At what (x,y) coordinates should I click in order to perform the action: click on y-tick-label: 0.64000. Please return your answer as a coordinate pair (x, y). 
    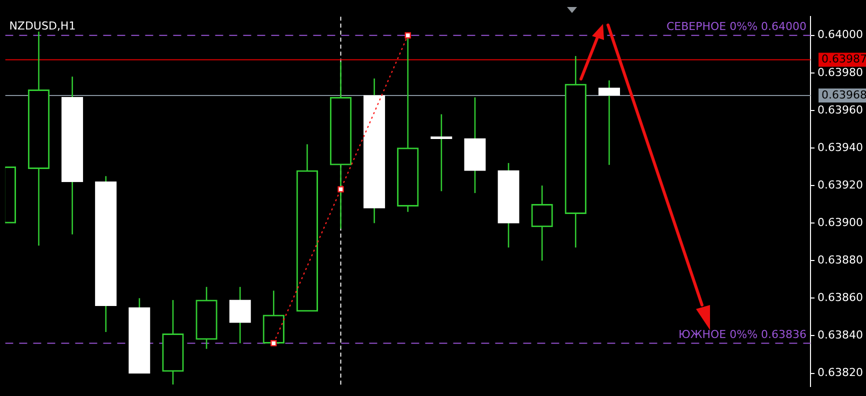
    Looking at the image, I should click on (841, 35).